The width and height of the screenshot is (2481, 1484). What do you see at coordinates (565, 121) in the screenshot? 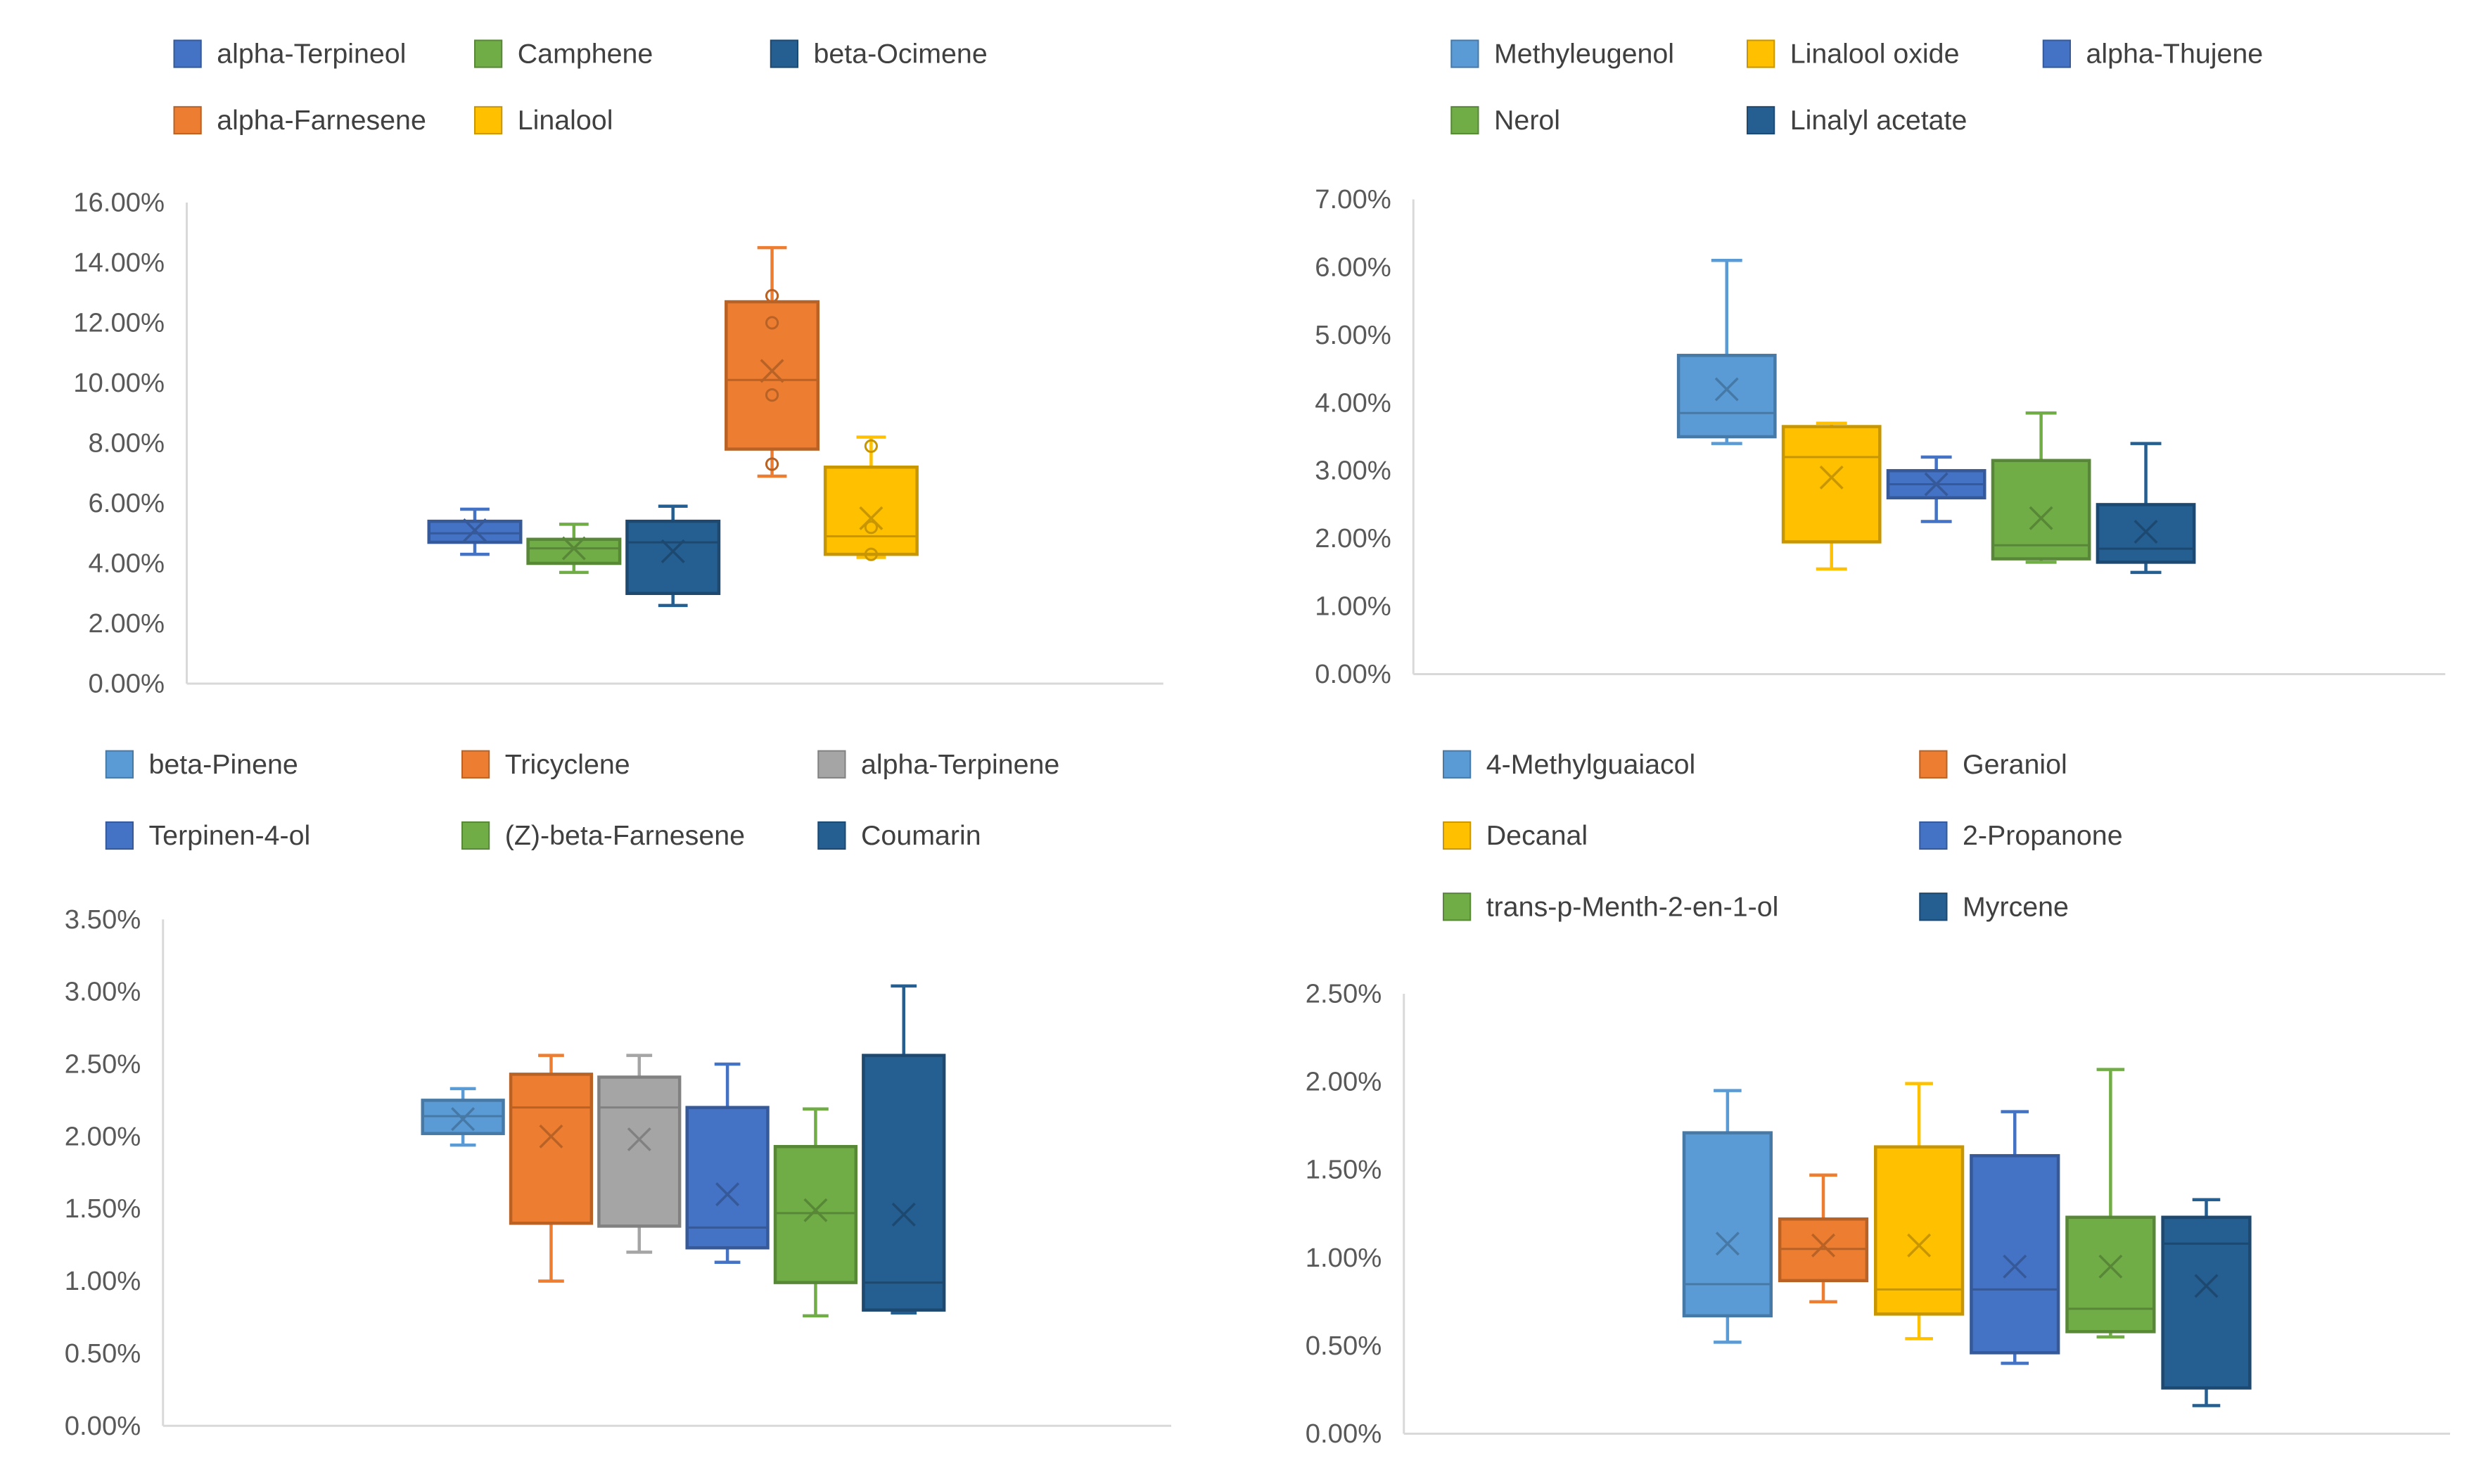
I see `legend-label: Linalool` at bounding box center [565, 121].